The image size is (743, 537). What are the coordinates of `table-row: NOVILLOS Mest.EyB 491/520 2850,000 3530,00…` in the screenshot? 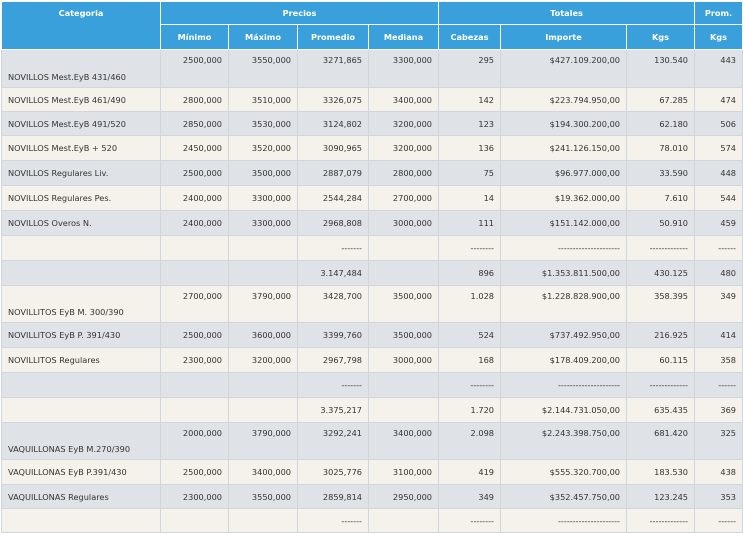 It's located at (372, 123).